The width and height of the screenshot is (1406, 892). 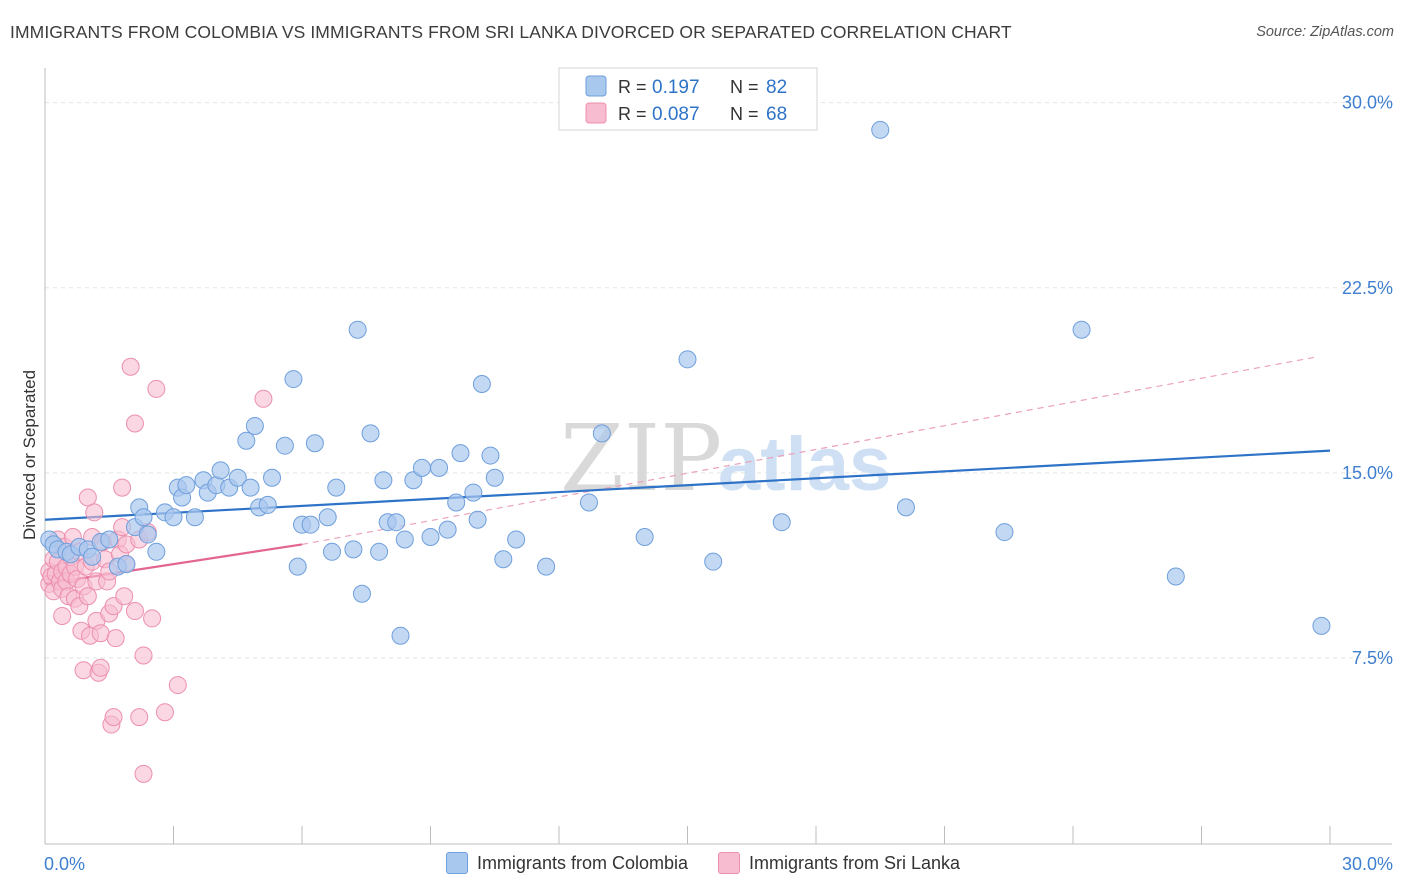 I want to click on legend-r-label-2: R =, so click(x=632, y=114).